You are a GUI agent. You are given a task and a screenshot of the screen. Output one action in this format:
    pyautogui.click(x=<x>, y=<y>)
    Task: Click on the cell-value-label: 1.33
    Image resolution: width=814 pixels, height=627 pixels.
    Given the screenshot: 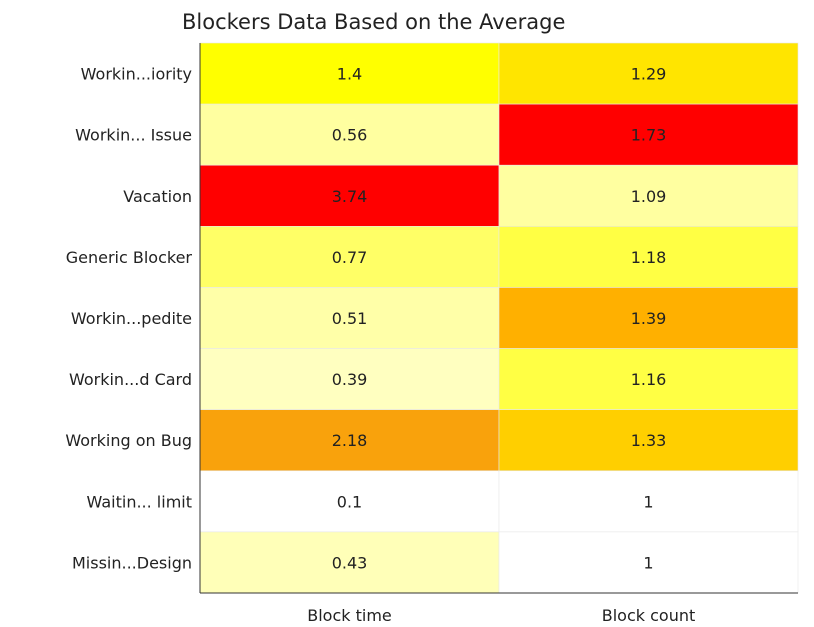 What is the action you would take?
    pyautogui.click(x=649, y=440)
    